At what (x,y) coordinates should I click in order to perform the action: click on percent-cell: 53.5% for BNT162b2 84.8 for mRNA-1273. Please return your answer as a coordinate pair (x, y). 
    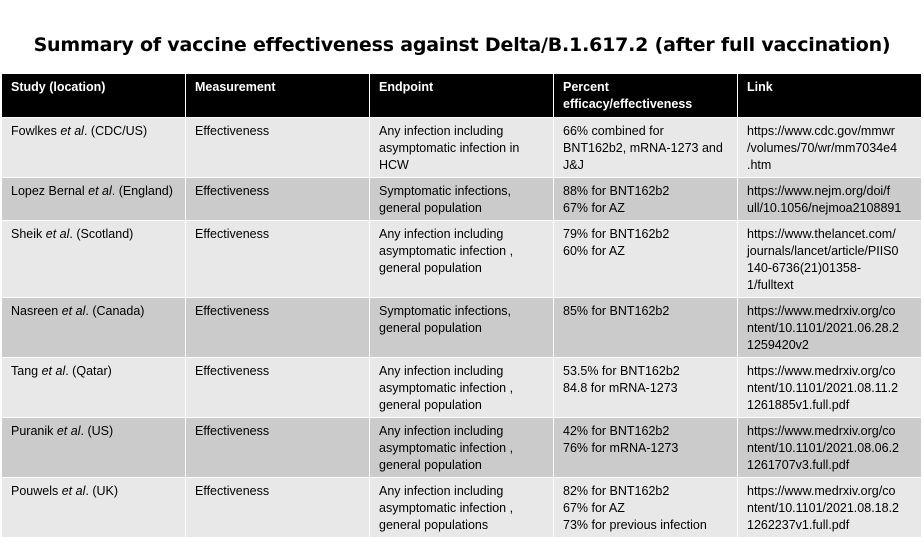
    Looking at the image, I should click on (645, 387).